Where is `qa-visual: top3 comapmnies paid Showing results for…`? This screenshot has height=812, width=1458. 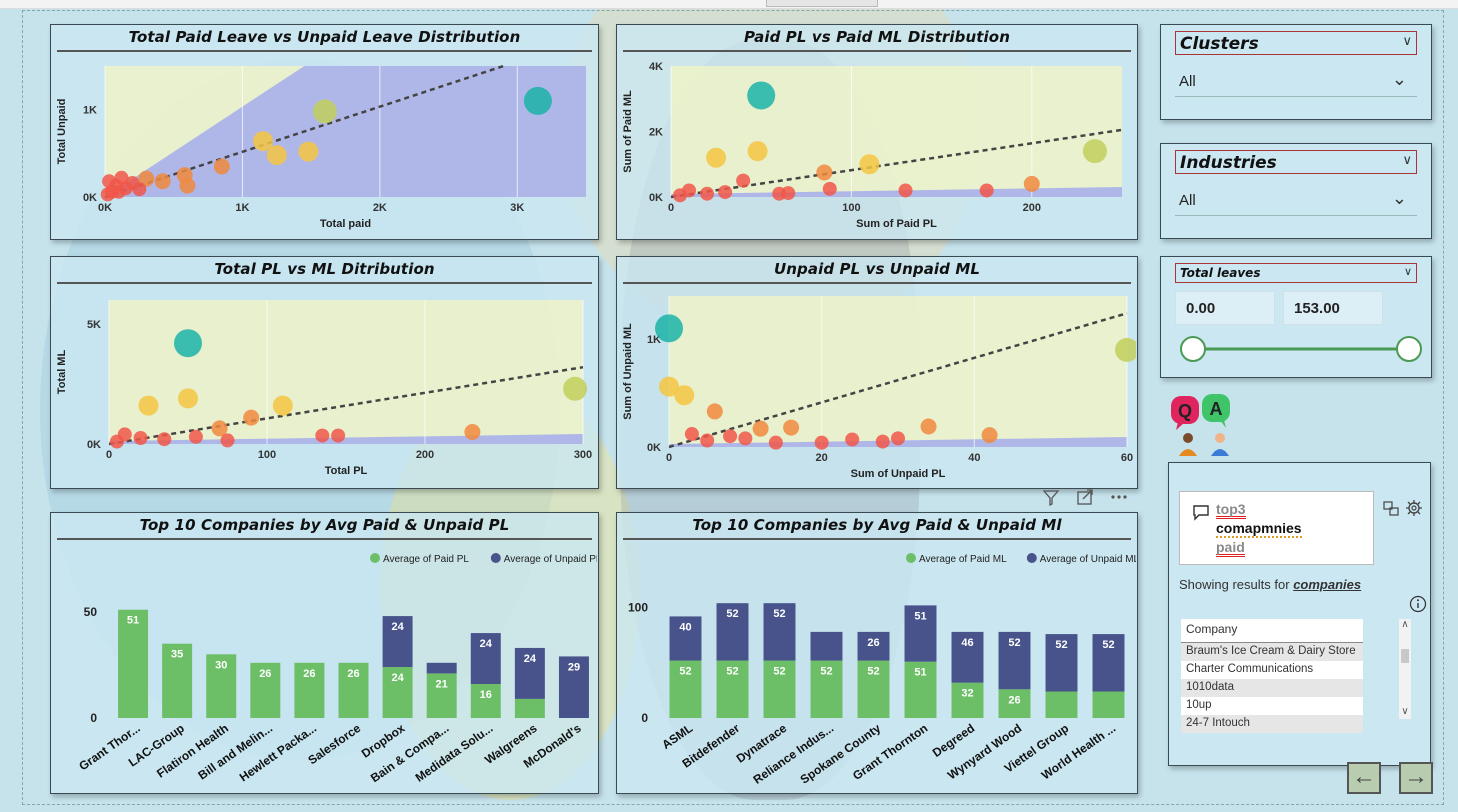 qa-visual: top3 comapmnies paid Showing results for… is located at coordinates (1299, 614).